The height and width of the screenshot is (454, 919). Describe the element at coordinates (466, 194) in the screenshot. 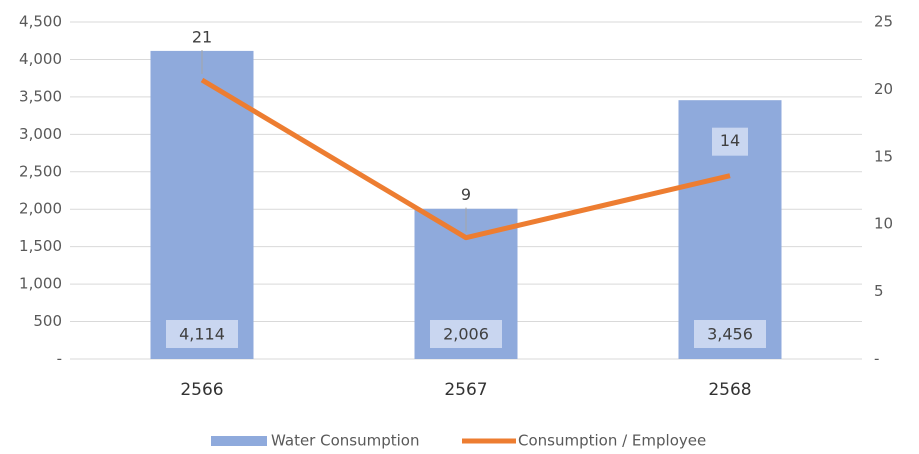

I see `data-label: 9` at that location.